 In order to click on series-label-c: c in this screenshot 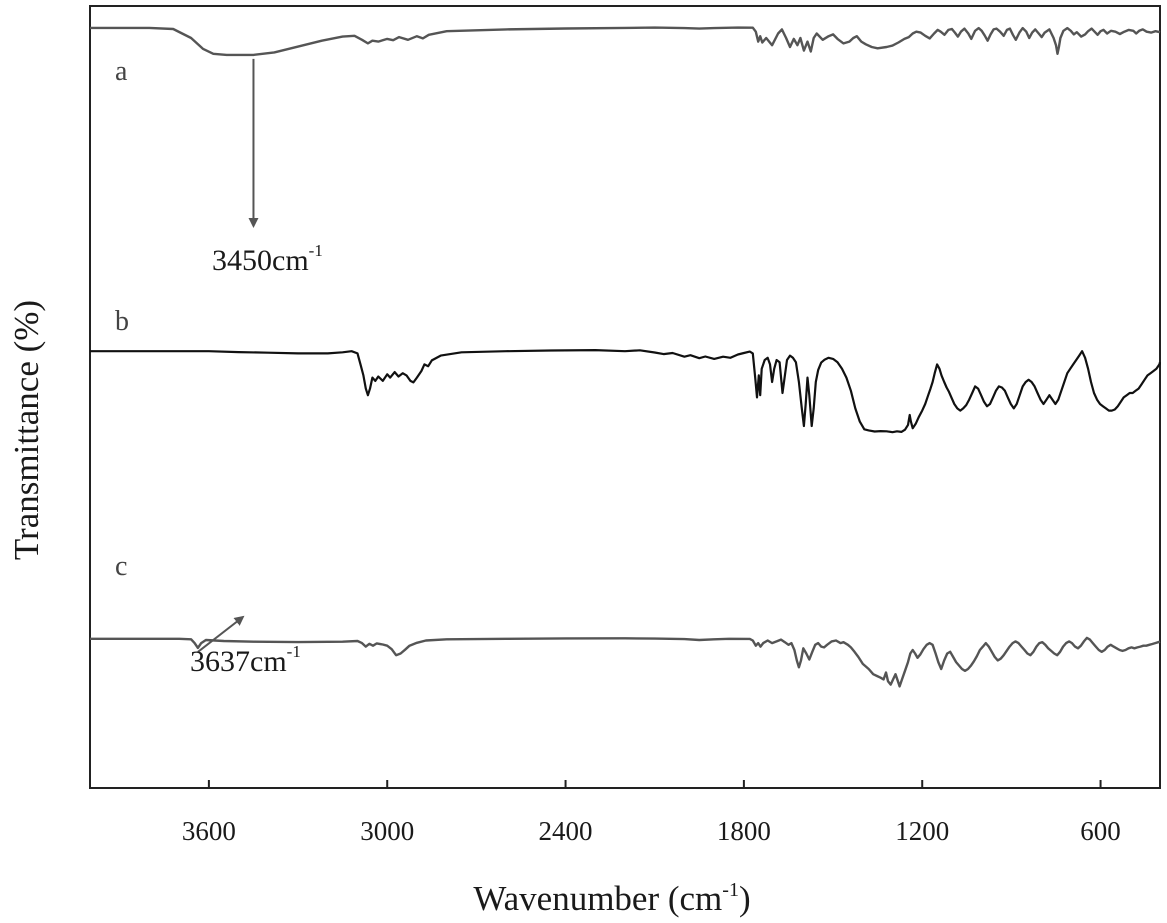, I will do `click(121, 566)`.